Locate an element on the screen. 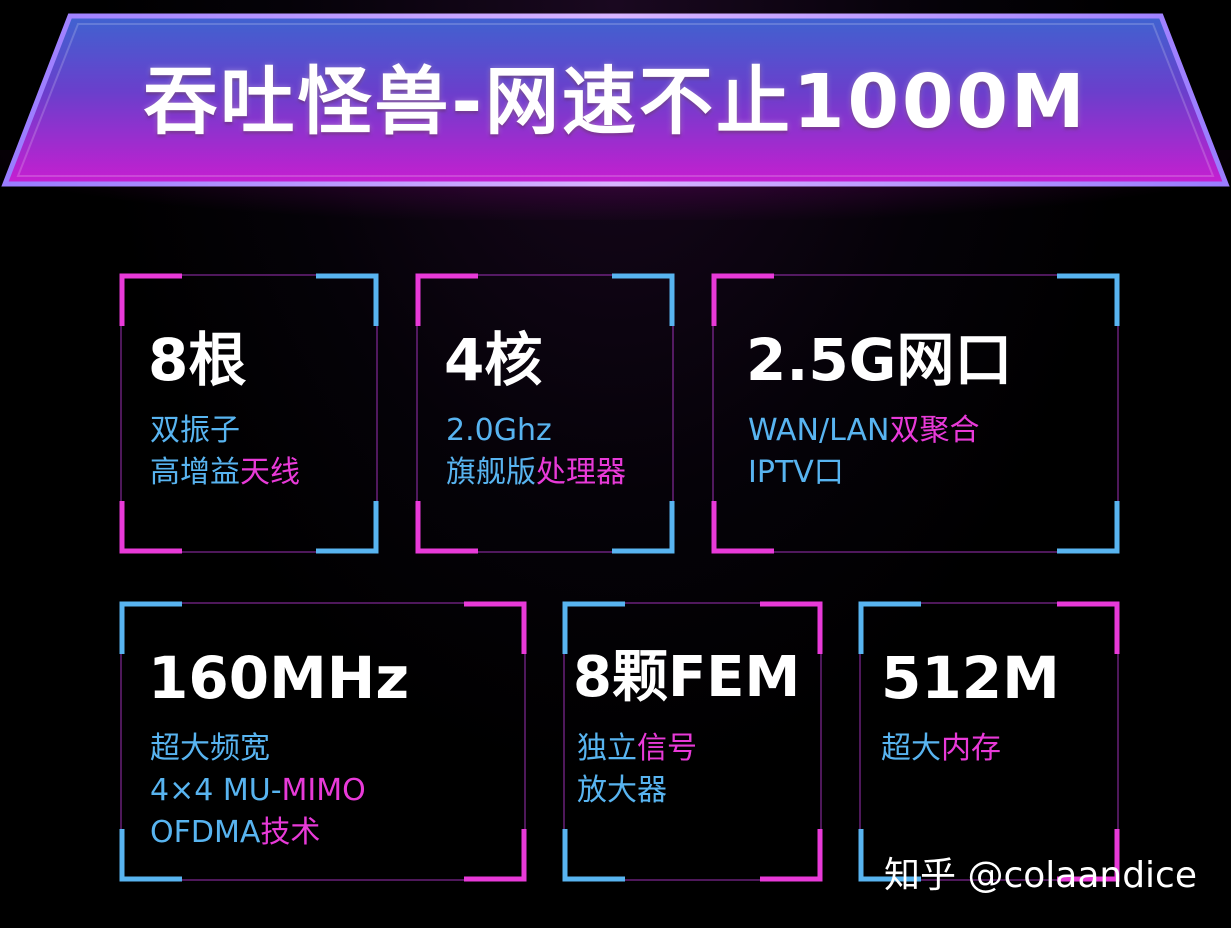  feature-box-ethernet: 2.5G网口 WAN/LAN双聚合 IPTV口 is located at coordinates (915, 413).